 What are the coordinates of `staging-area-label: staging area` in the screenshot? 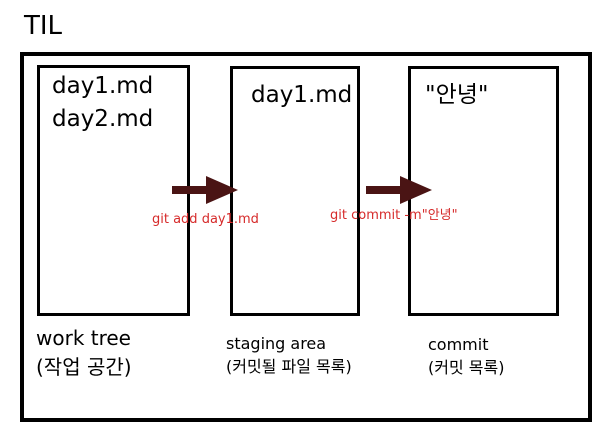 It's located at (276, 343).